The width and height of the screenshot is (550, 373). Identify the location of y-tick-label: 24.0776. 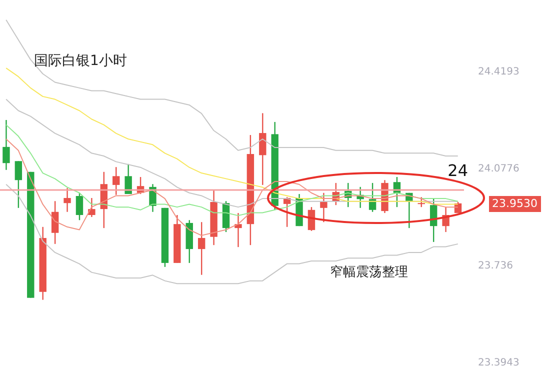
(499, 169).